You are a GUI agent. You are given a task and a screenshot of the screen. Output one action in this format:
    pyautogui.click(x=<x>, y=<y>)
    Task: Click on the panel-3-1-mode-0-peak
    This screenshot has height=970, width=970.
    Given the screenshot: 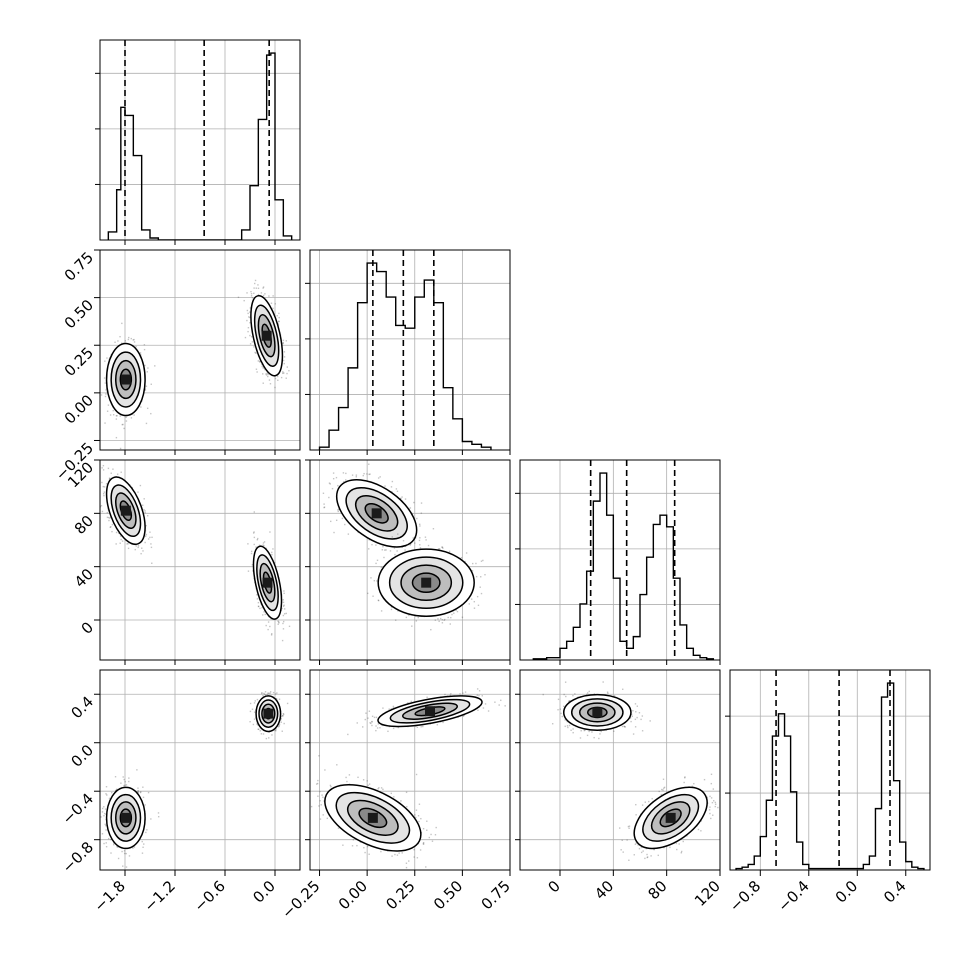 What is the action you would take?
    pyautogui.click(x=372, y=817)
    